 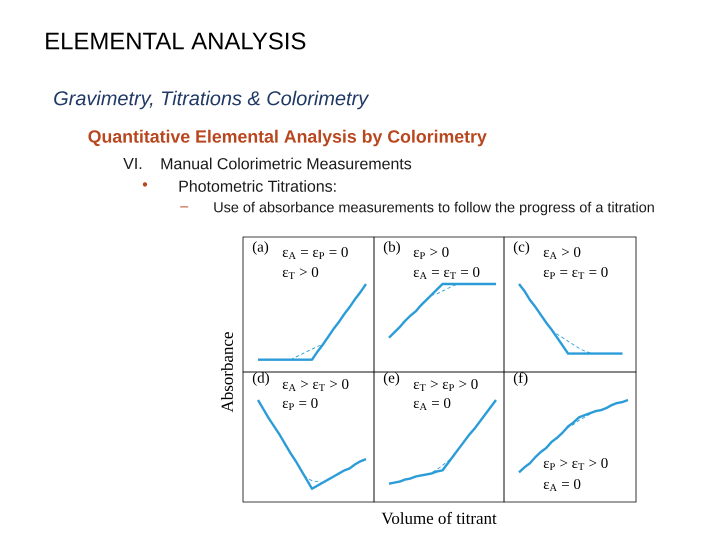 What do you see at coordinates (300, 404) in the screenshot?
I see `annotation: ε$_{P}$ = 0` at bounding box center [300, 404].